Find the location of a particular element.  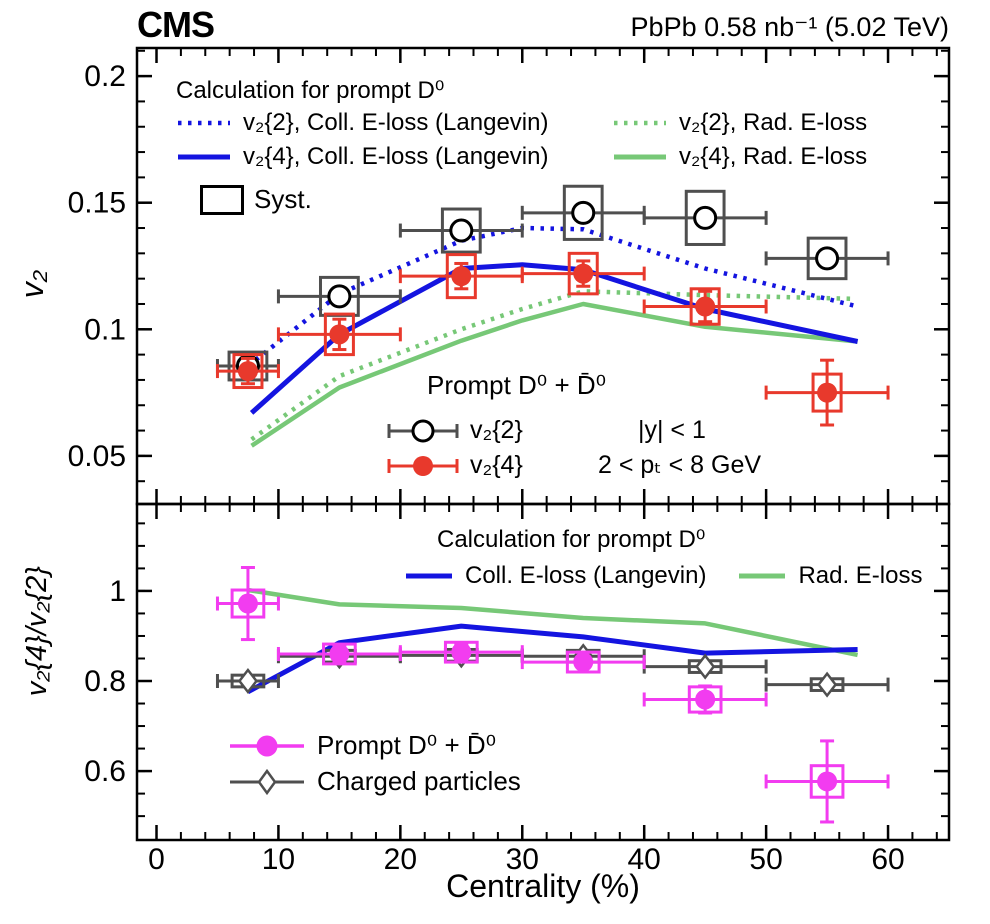

y-tick-label: 1 is located at coordinates (117, 591).